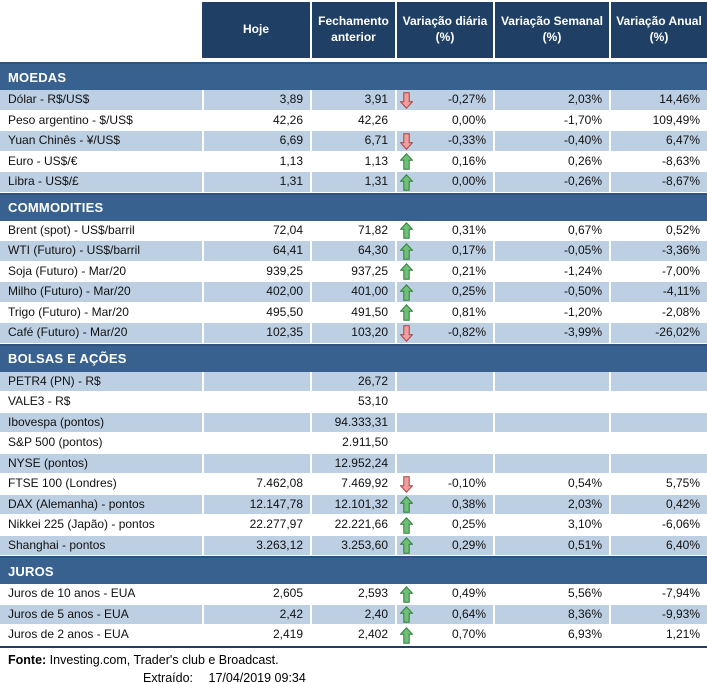  Describe the element at coordinates (353, 357) in the screenshot. I see `section-header-bolsas-e-a-es: BOLSAS E AÇÕES` at that location.